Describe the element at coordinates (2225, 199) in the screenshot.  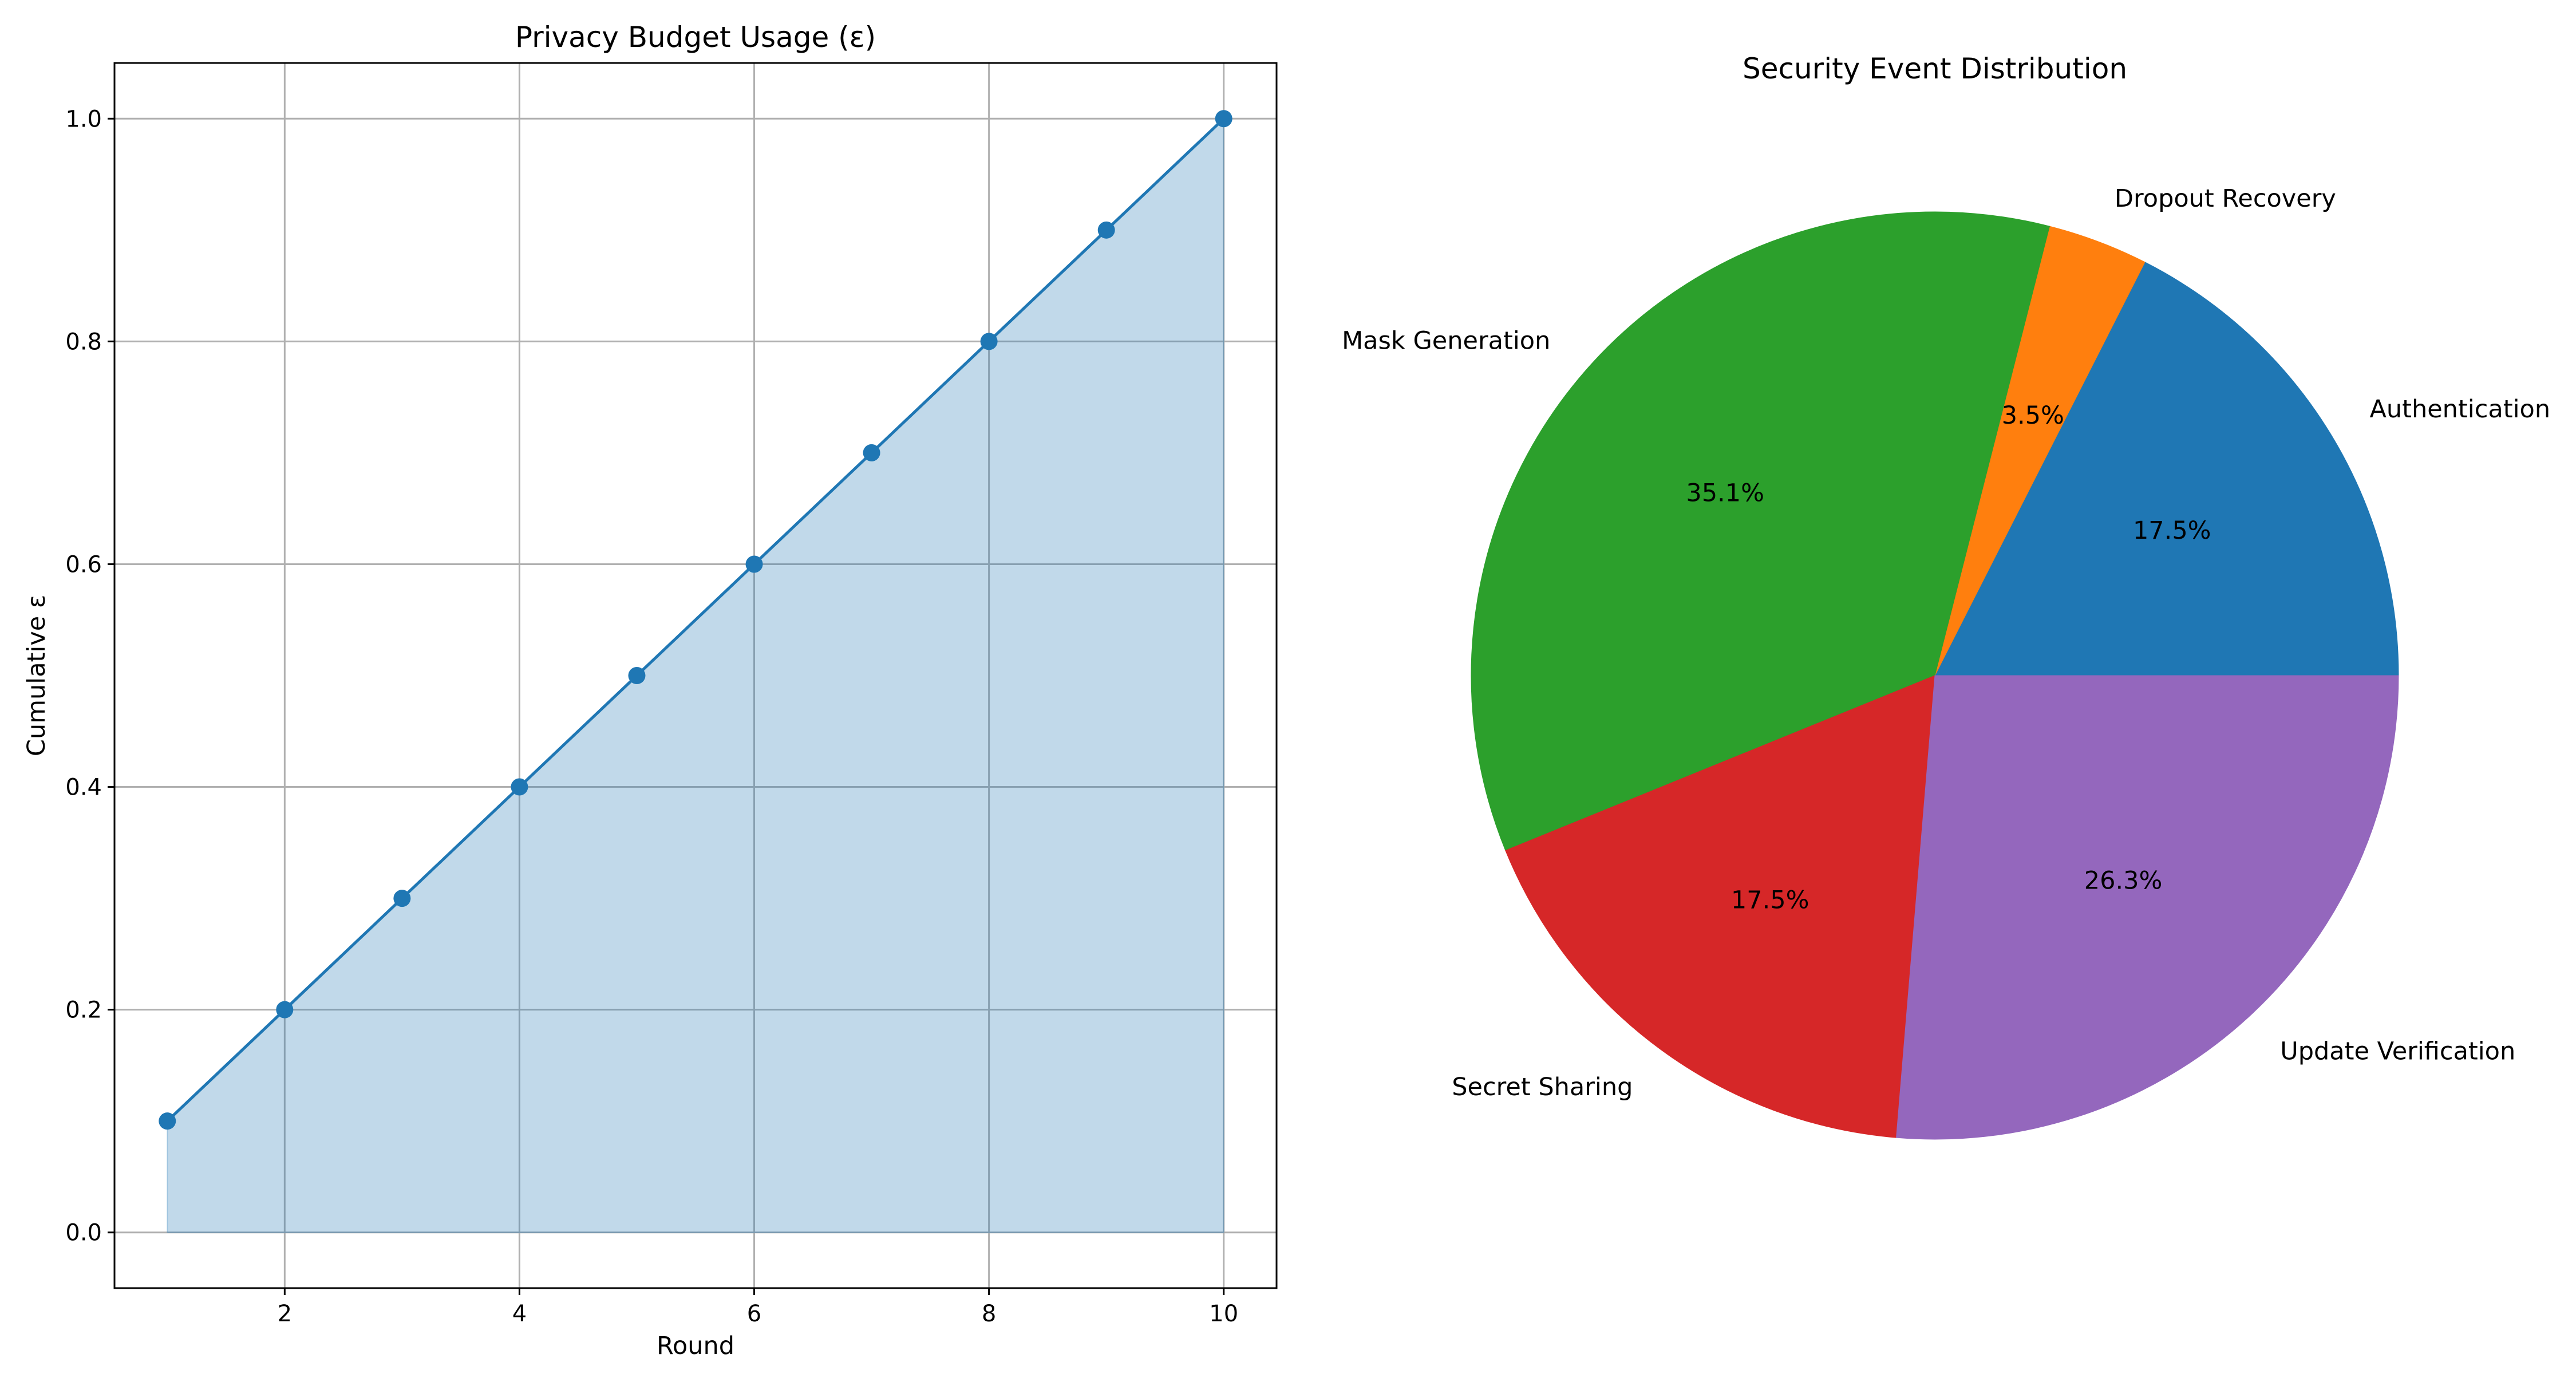
I see `pie-category-label: Dropout Recovery` at that location.